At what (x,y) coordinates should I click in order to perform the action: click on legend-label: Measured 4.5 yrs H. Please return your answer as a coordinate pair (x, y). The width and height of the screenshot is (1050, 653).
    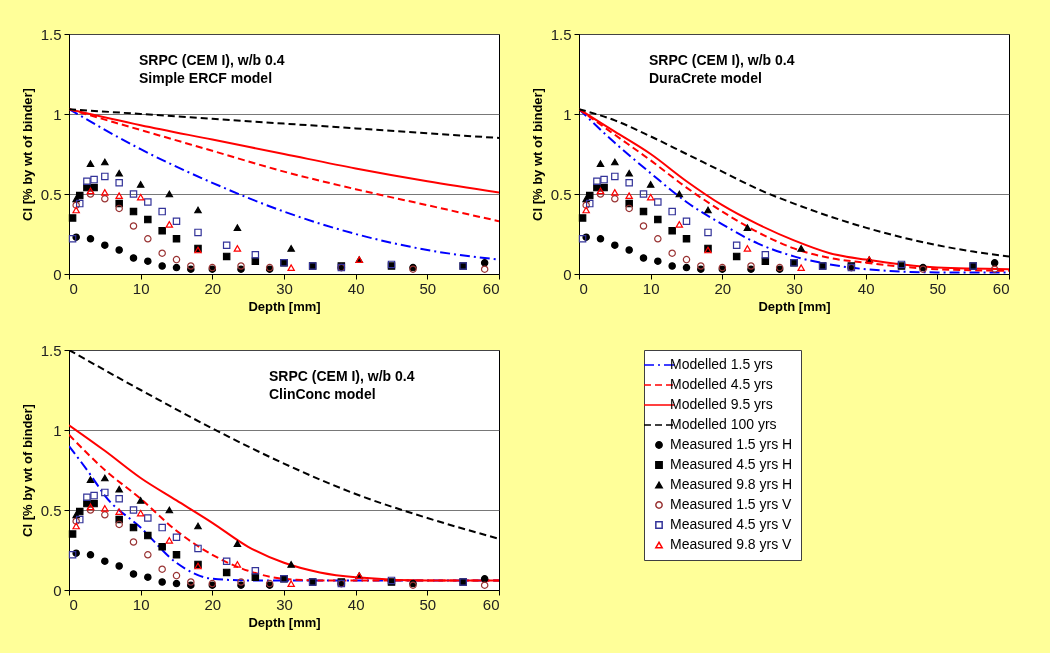
    Looking at the image, I should click on (731, 464).